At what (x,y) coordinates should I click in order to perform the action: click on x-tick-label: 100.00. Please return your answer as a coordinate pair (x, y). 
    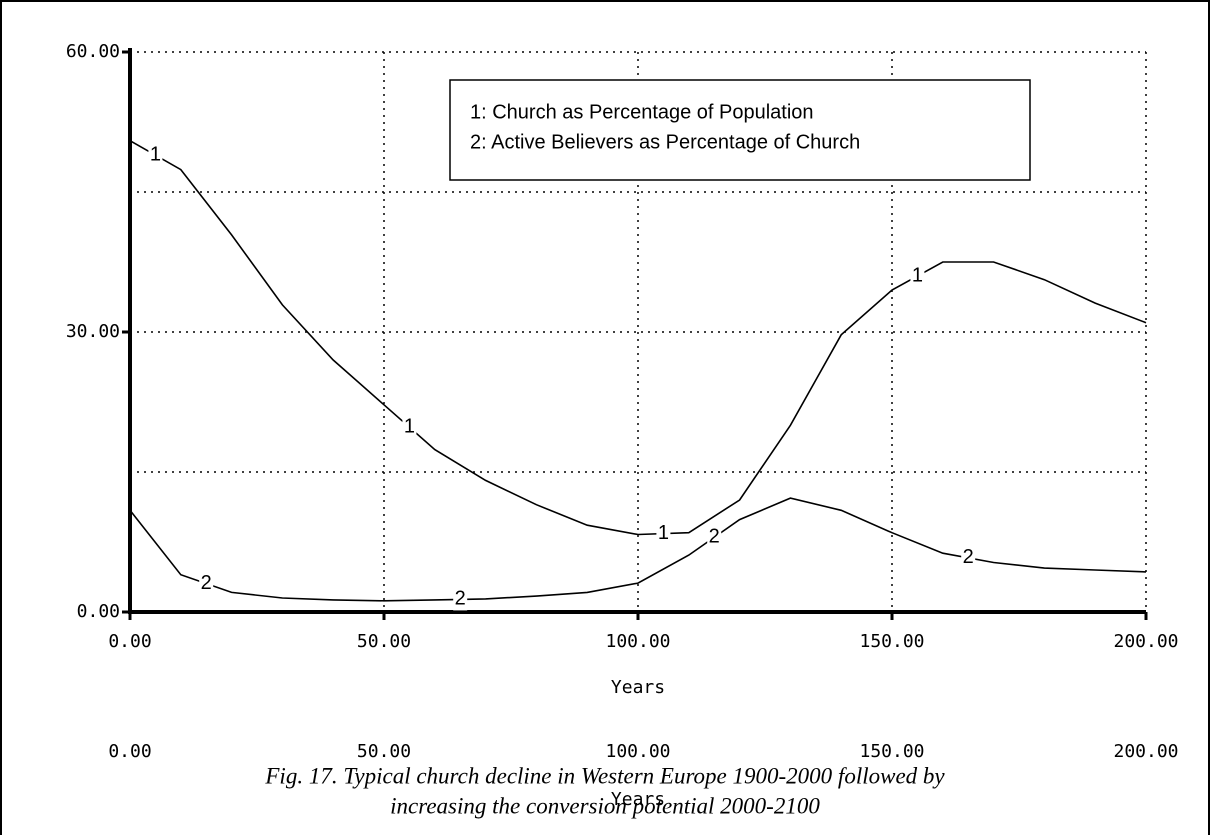
    Looking at the image, I should click on (637, 641).